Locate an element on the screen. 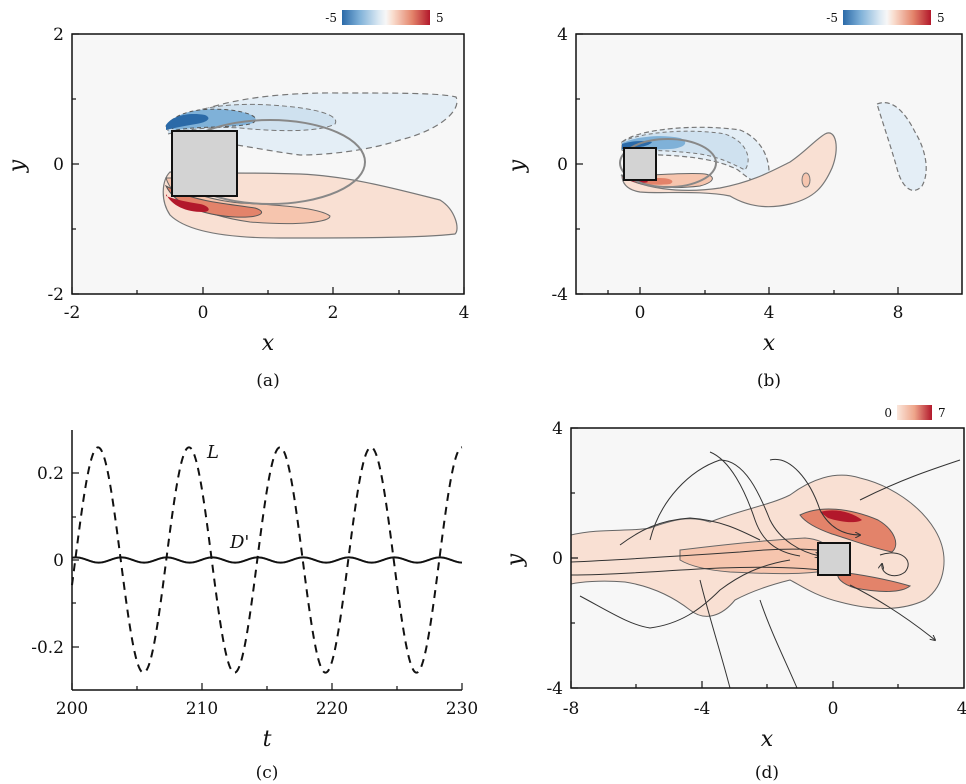 The image size is (966, 784). series-label-drag: D' is located at coordinates (239, 542).